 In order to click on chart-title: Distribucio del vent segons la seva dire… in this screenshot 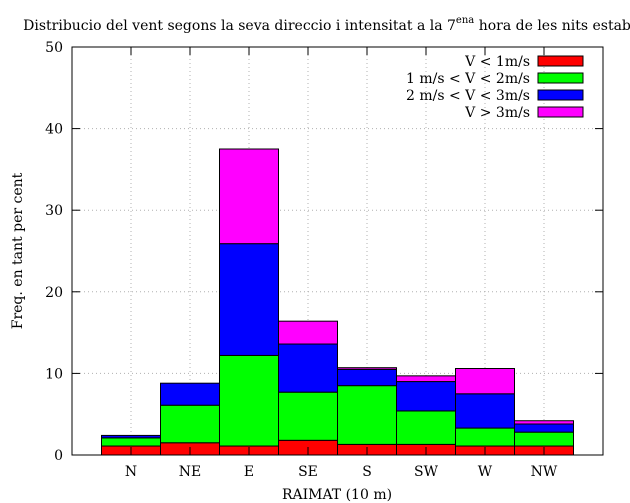, I will do `click(326, 24)`.